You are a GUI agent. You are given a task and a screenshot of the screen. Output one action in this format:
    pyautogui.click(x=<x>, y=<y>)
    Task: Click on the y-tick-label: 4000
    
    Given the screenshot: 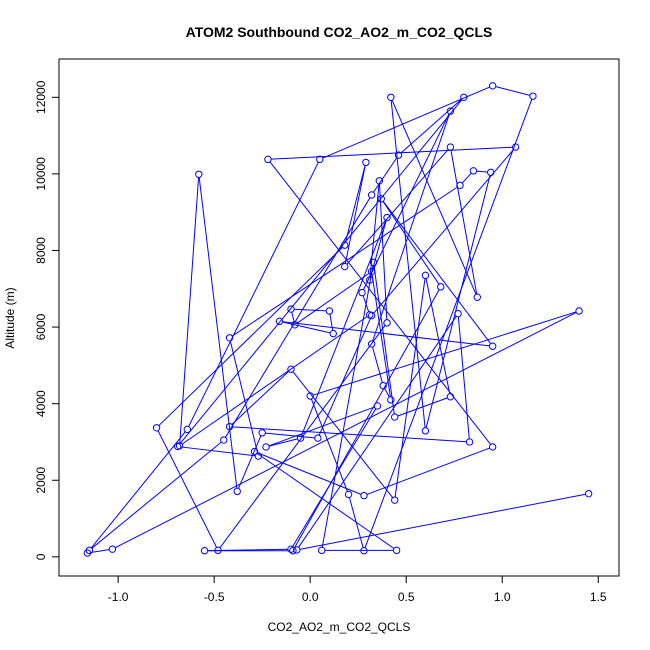 What is the action you would take?
    pyautogui.click(x=41, y=403)
    